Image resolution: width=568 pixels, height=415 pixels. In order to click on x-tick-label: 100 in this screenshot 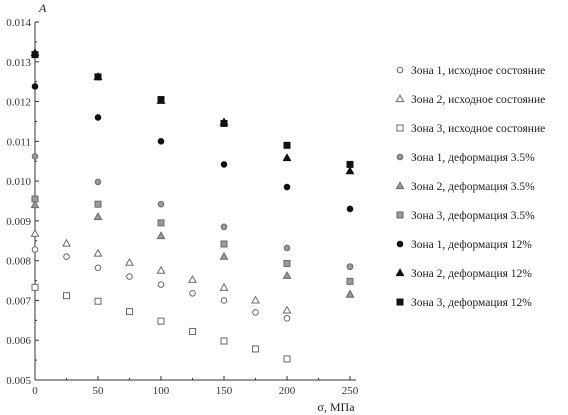, I will do `click(161, 391)`.